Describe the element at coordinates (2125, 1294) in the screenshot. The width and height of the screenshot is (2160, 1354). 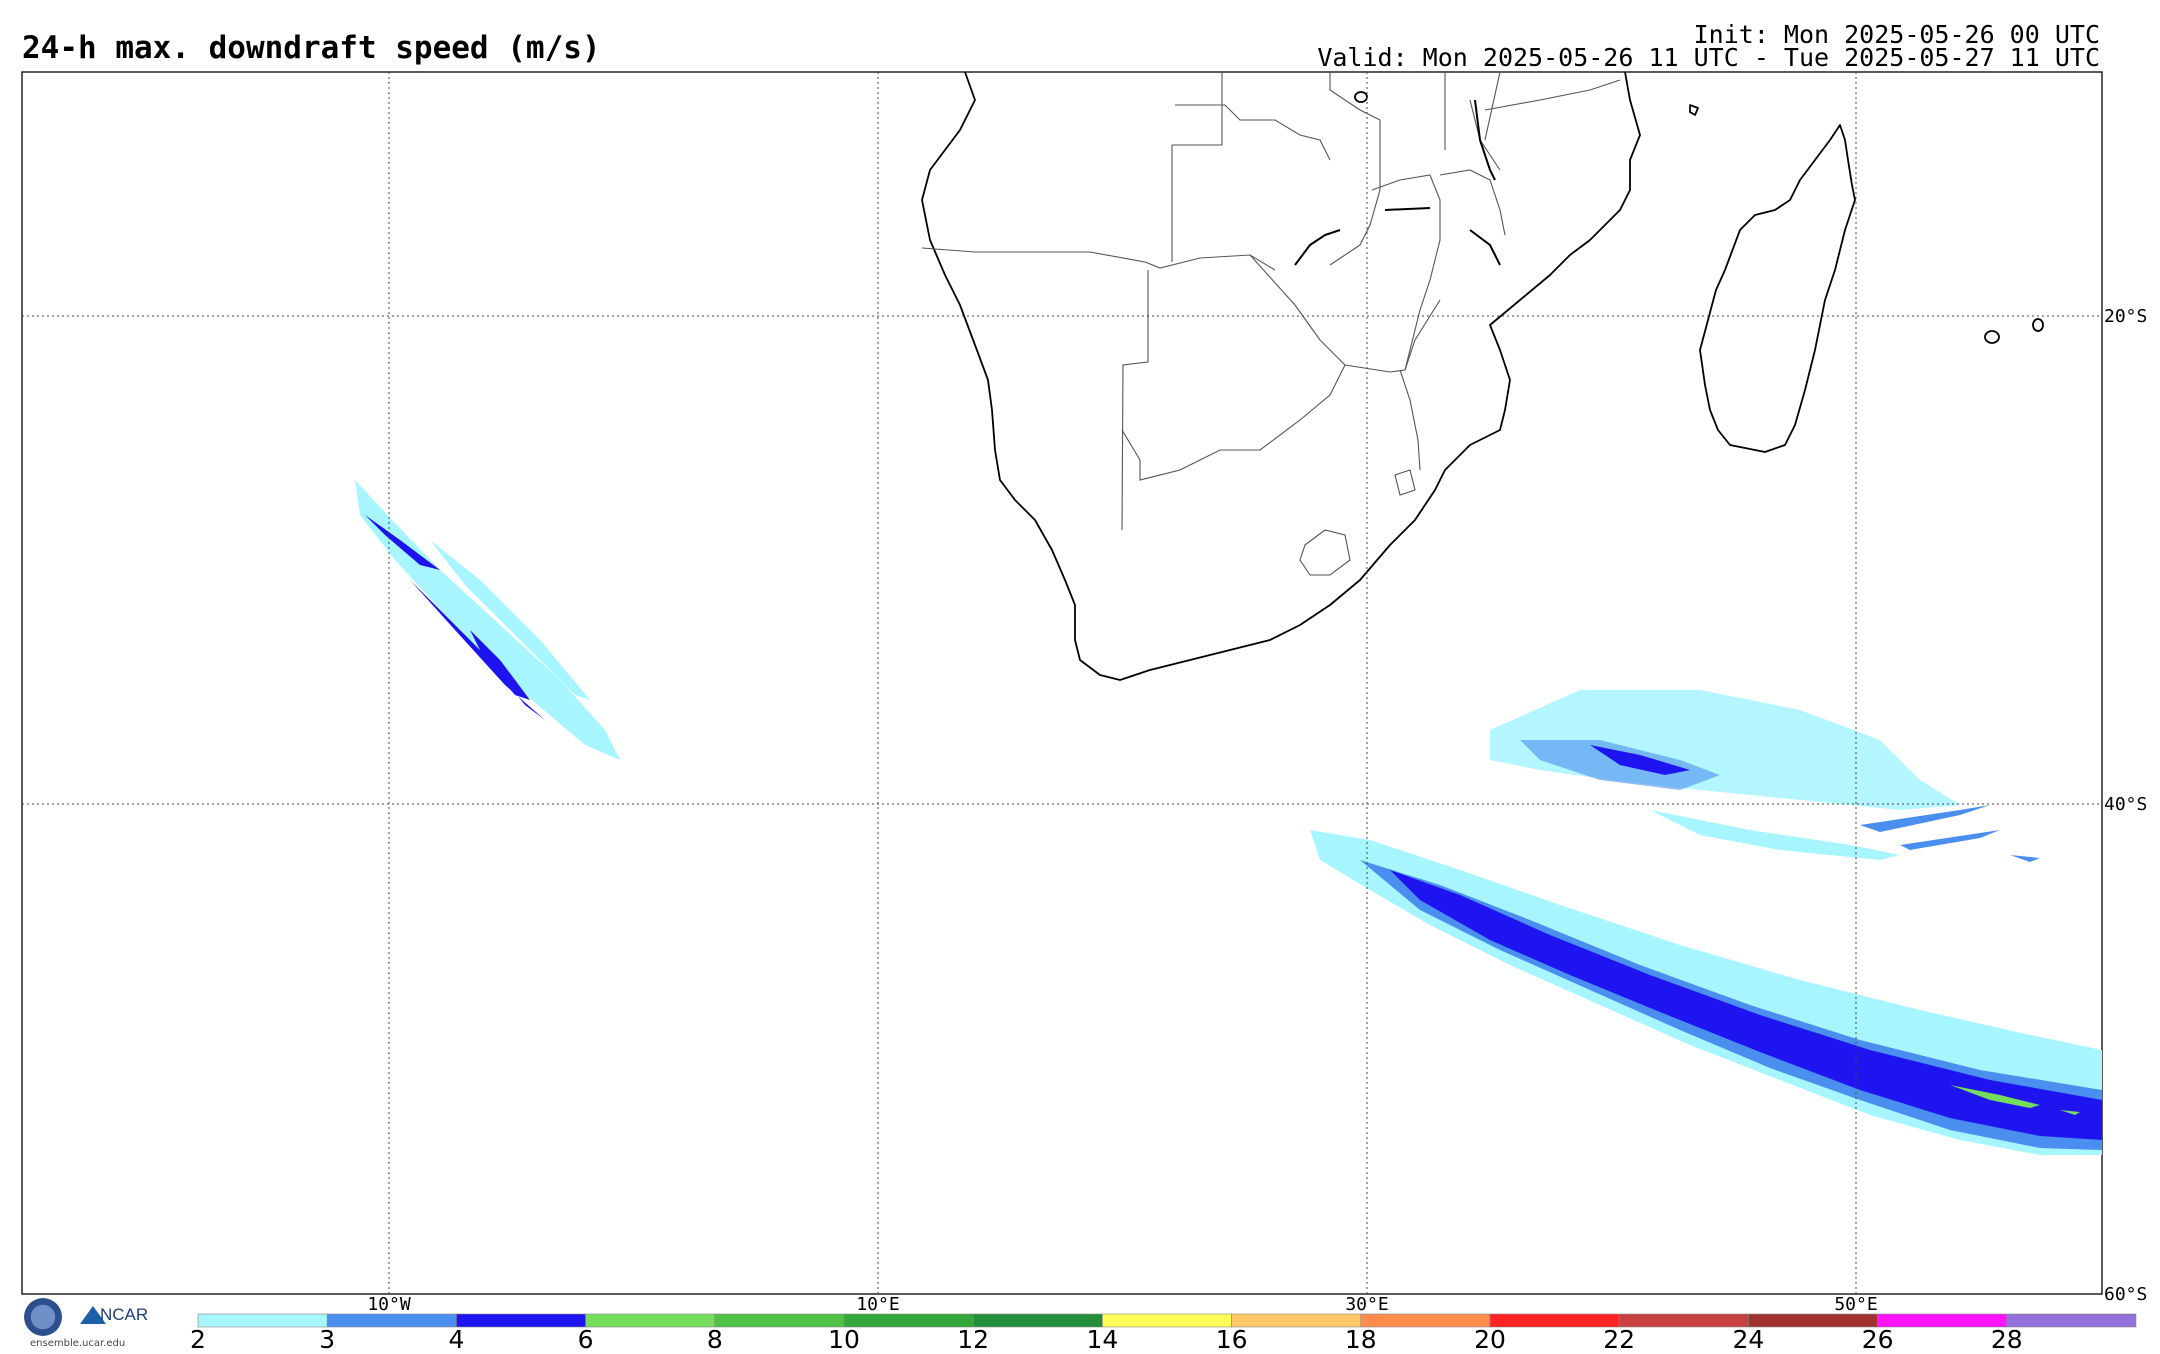
I see `lat-label-60s: 60°S` at that location.